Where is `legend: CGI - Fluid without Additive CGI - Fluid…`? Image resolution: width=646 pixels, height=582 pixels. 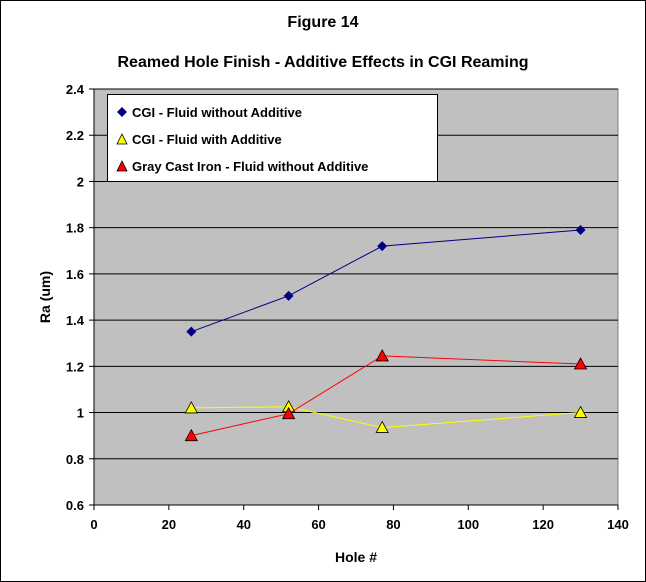 legend: CGI - Fluid without Additive CGI - Fluid… is located at coordinates (272, 138).